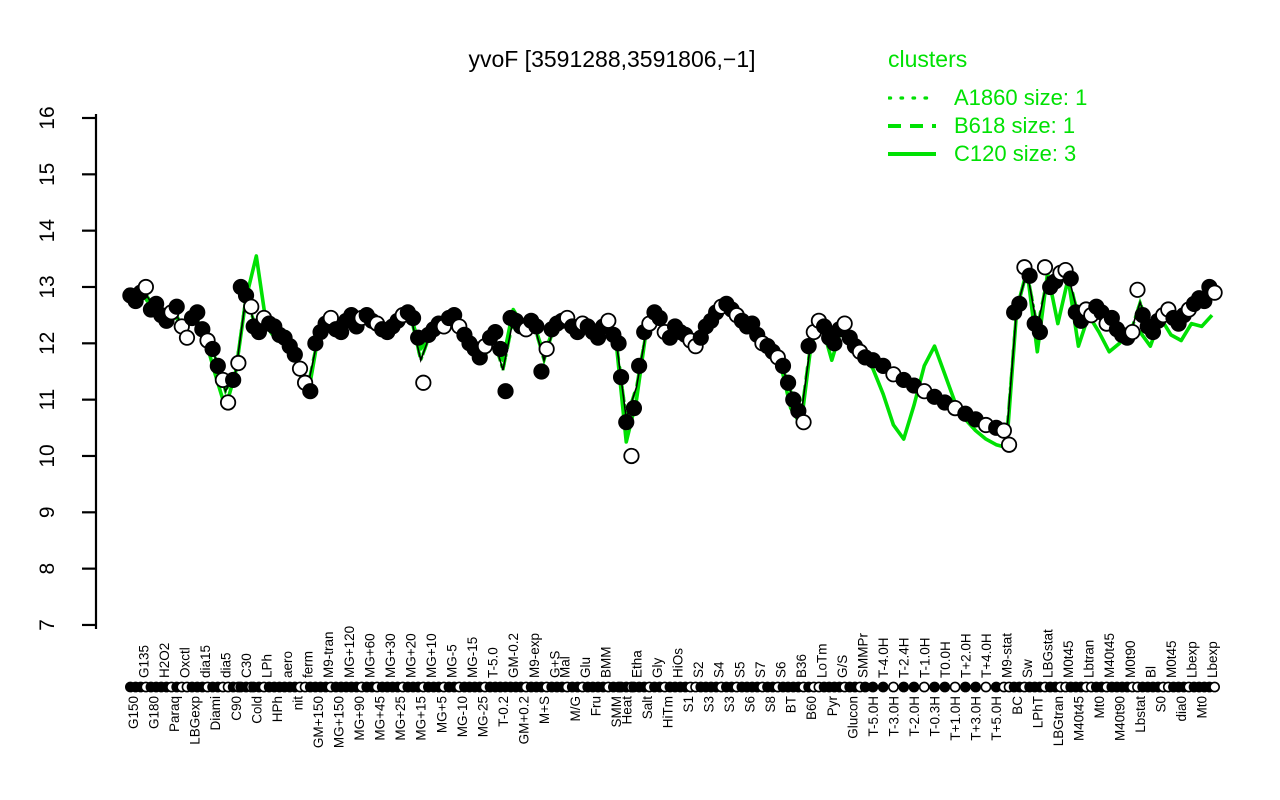 The height and width of the screenshot is (800, 1280). Describe the element at coordinates (657, 668) in the screenshot. I see `x-condition-label: Gly` at that location.